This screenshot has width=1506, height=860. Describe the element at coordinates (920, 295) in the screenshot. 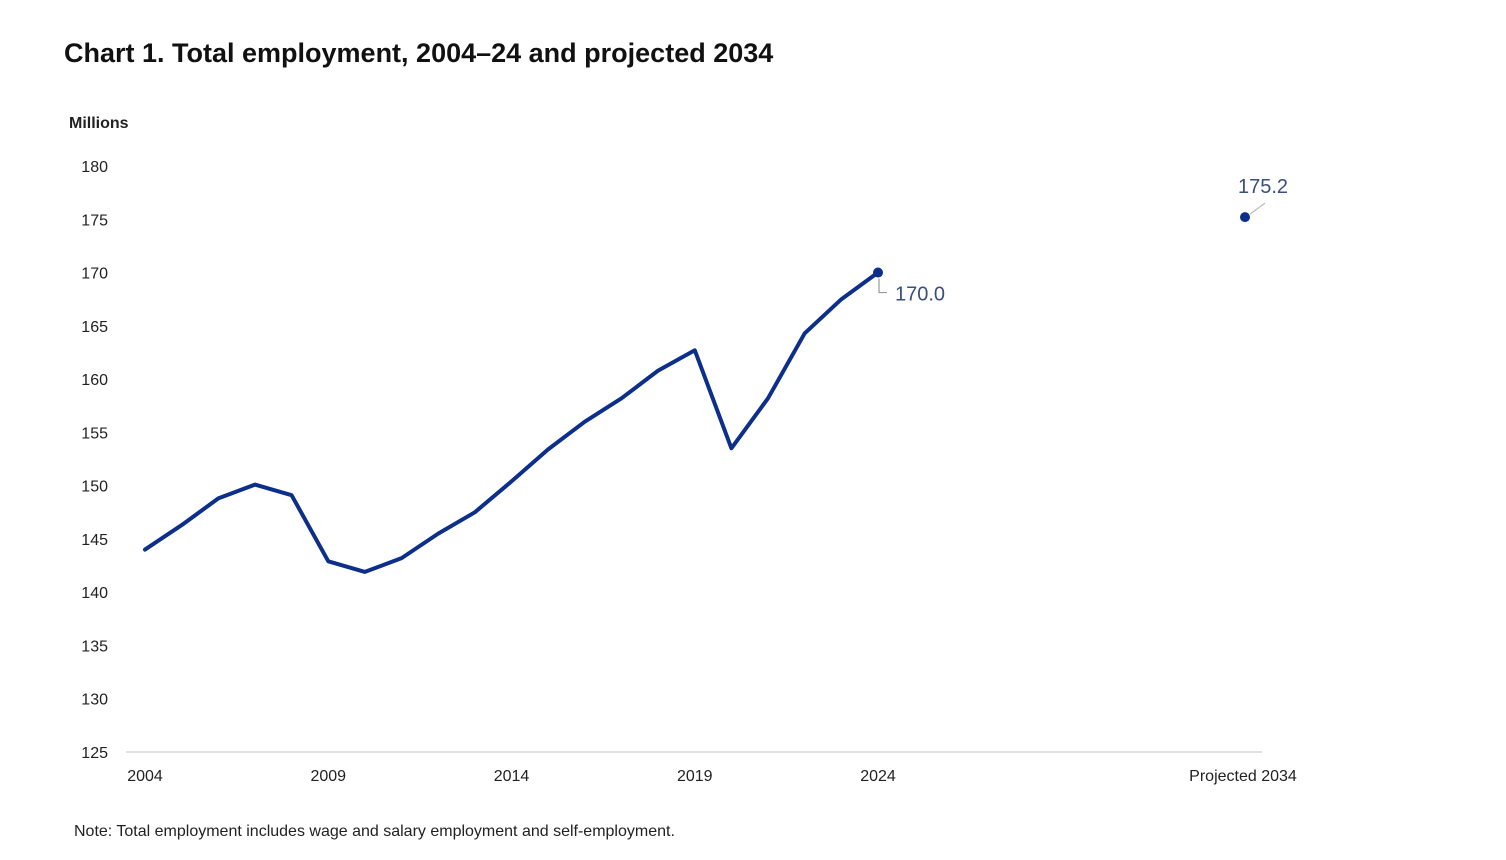

I see `data-label-2024: 170.0` at that location.